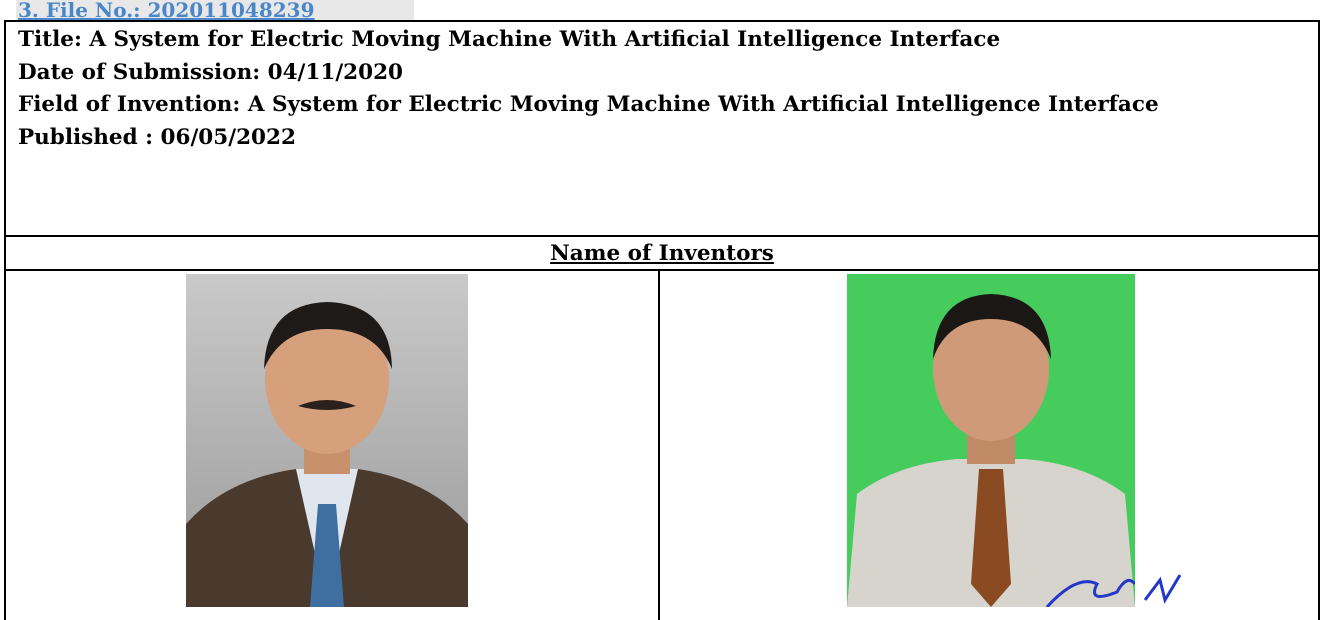 This screenshot has height=620, width=1331. Describe the element at coordinates (1162, 589) in the screenshot. I see `signature` at that location.